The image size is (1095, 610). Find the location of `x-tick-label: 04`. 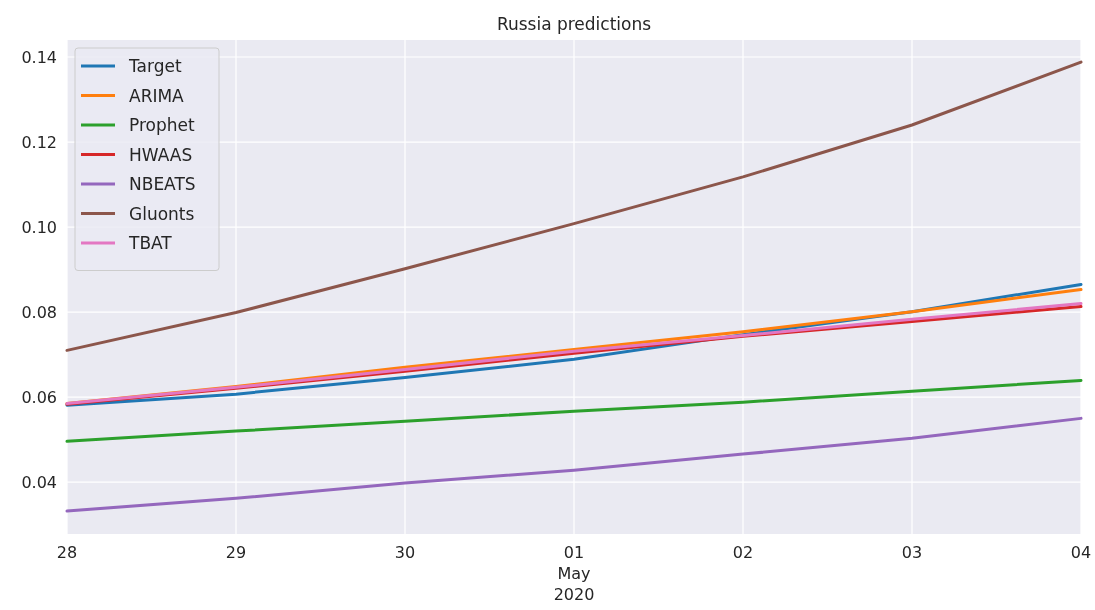

x-tick-label: 04 is located at coordinates (1081, 552).